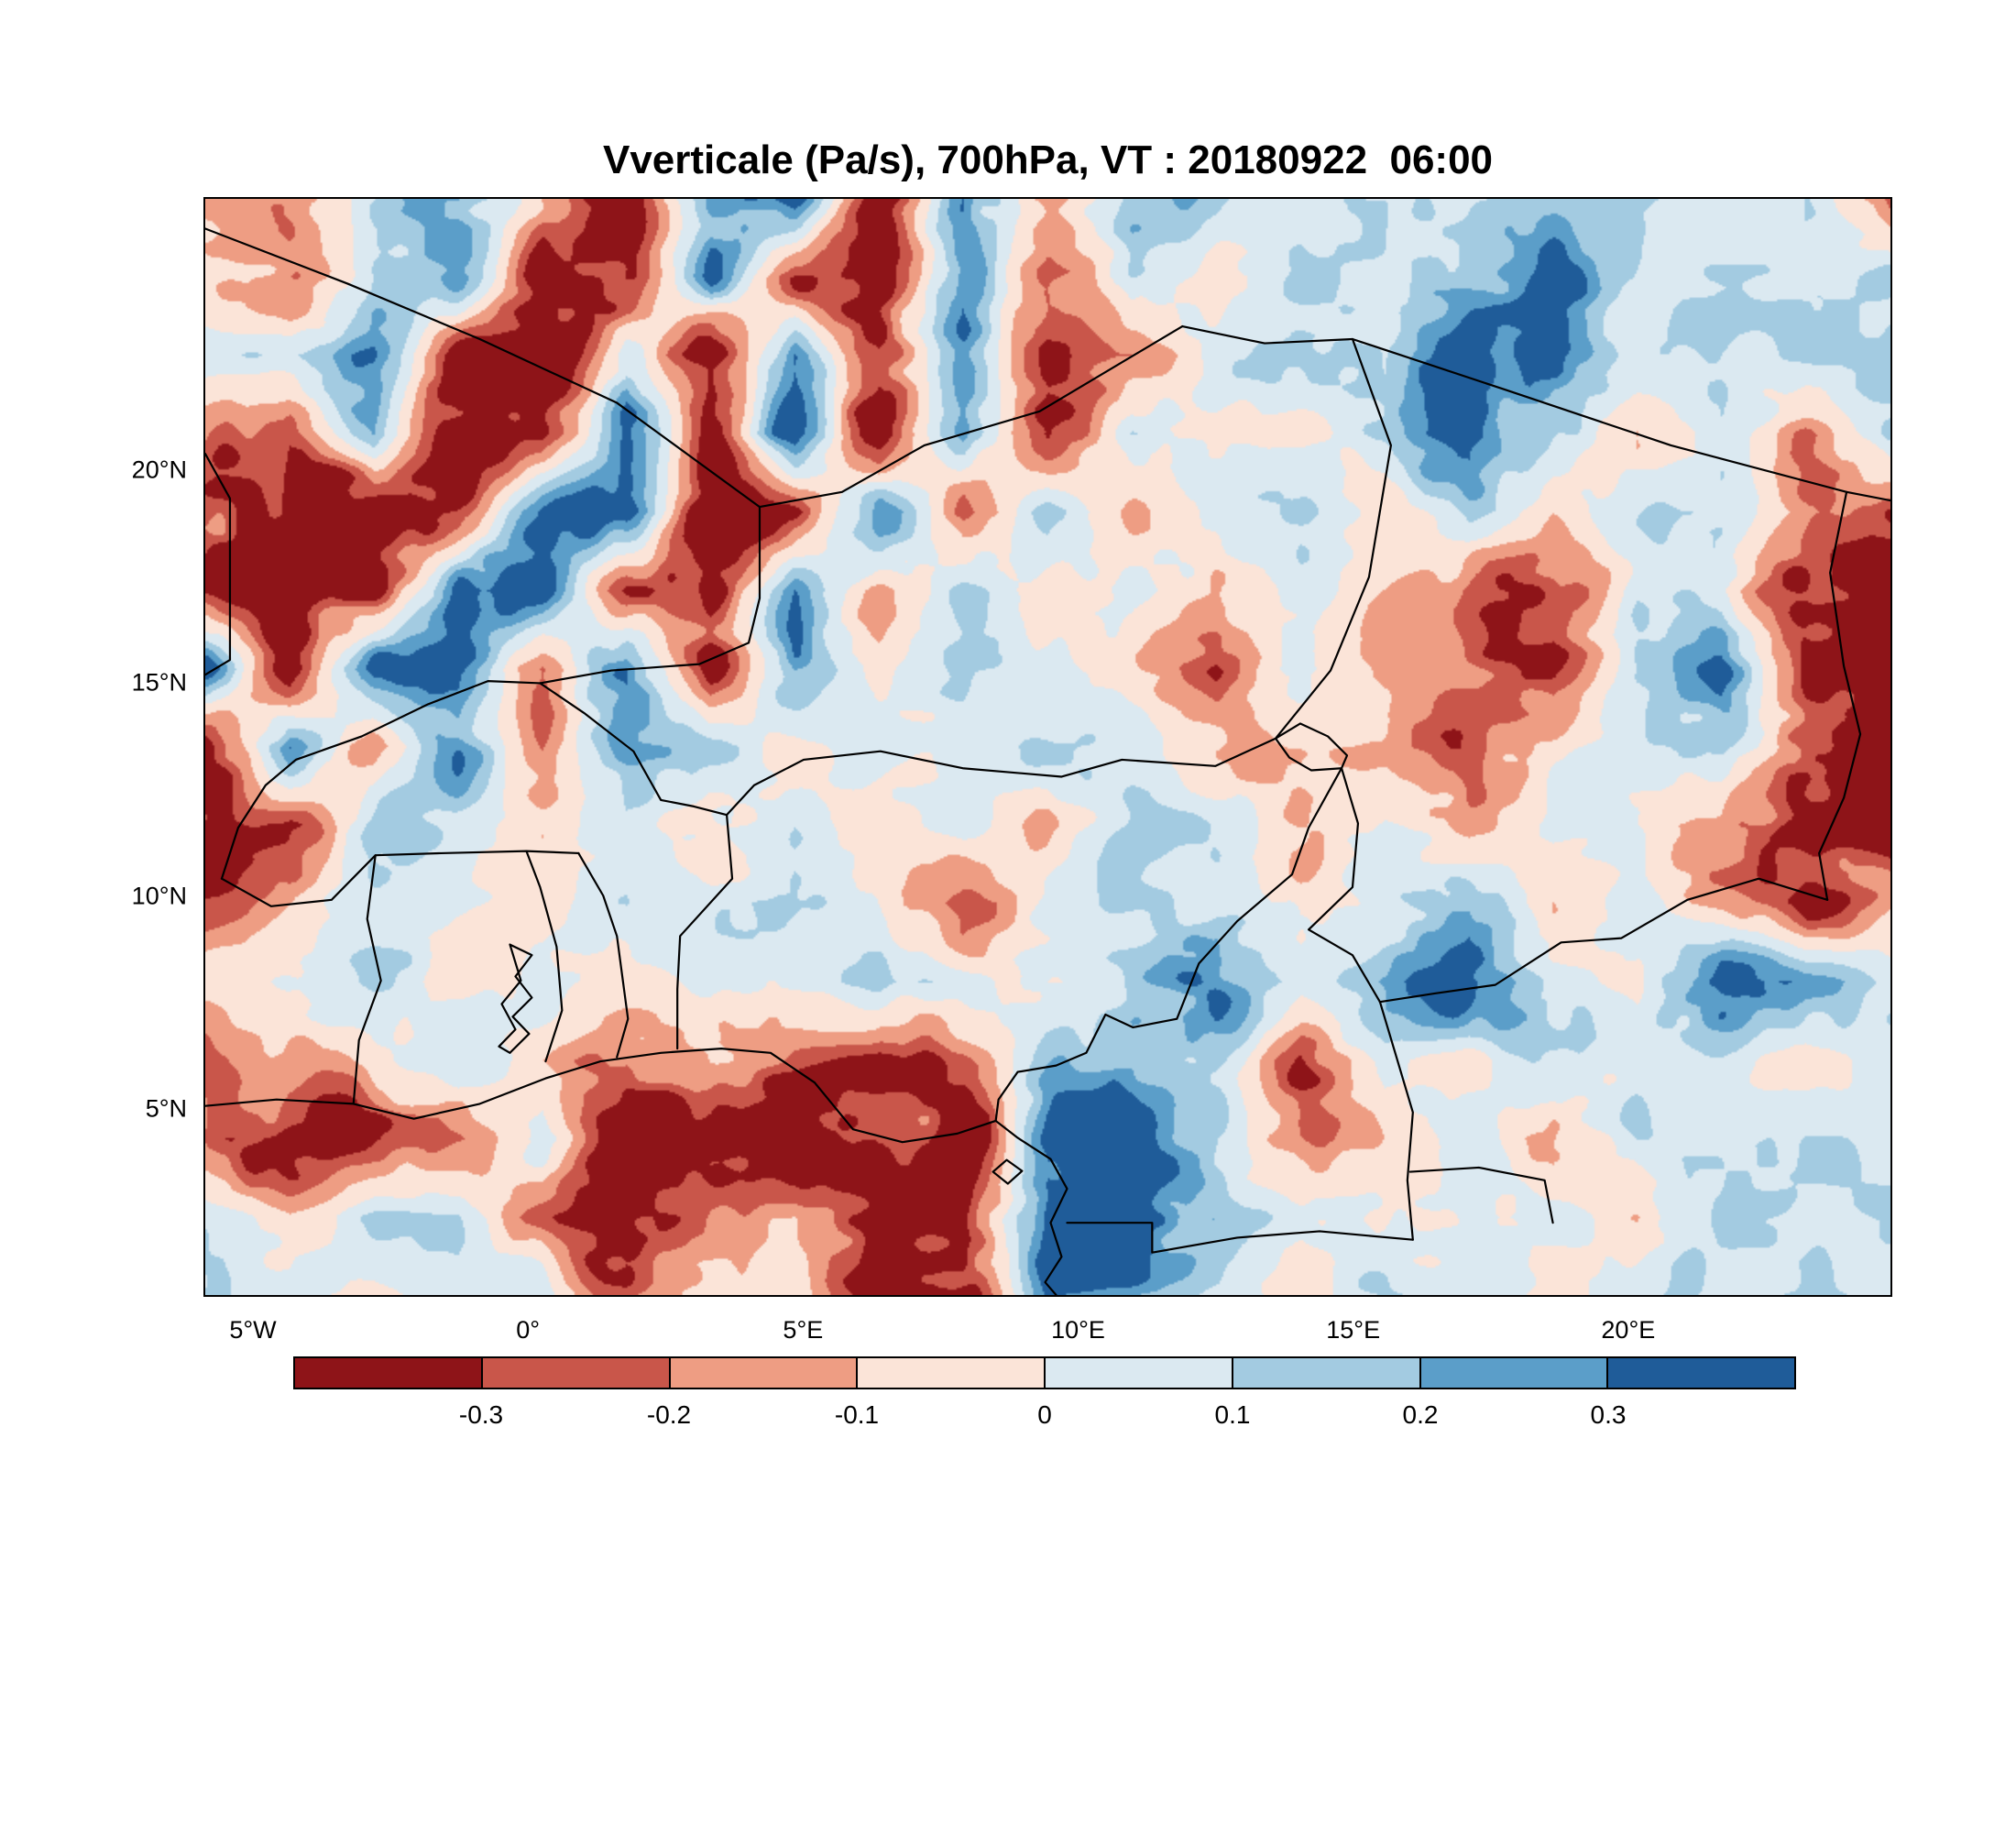 This screenshot has height=1833, width=2016. Describe the element at coordinates (1008, 1171) in the screenshot. I see `border-bioko-island` at that location.